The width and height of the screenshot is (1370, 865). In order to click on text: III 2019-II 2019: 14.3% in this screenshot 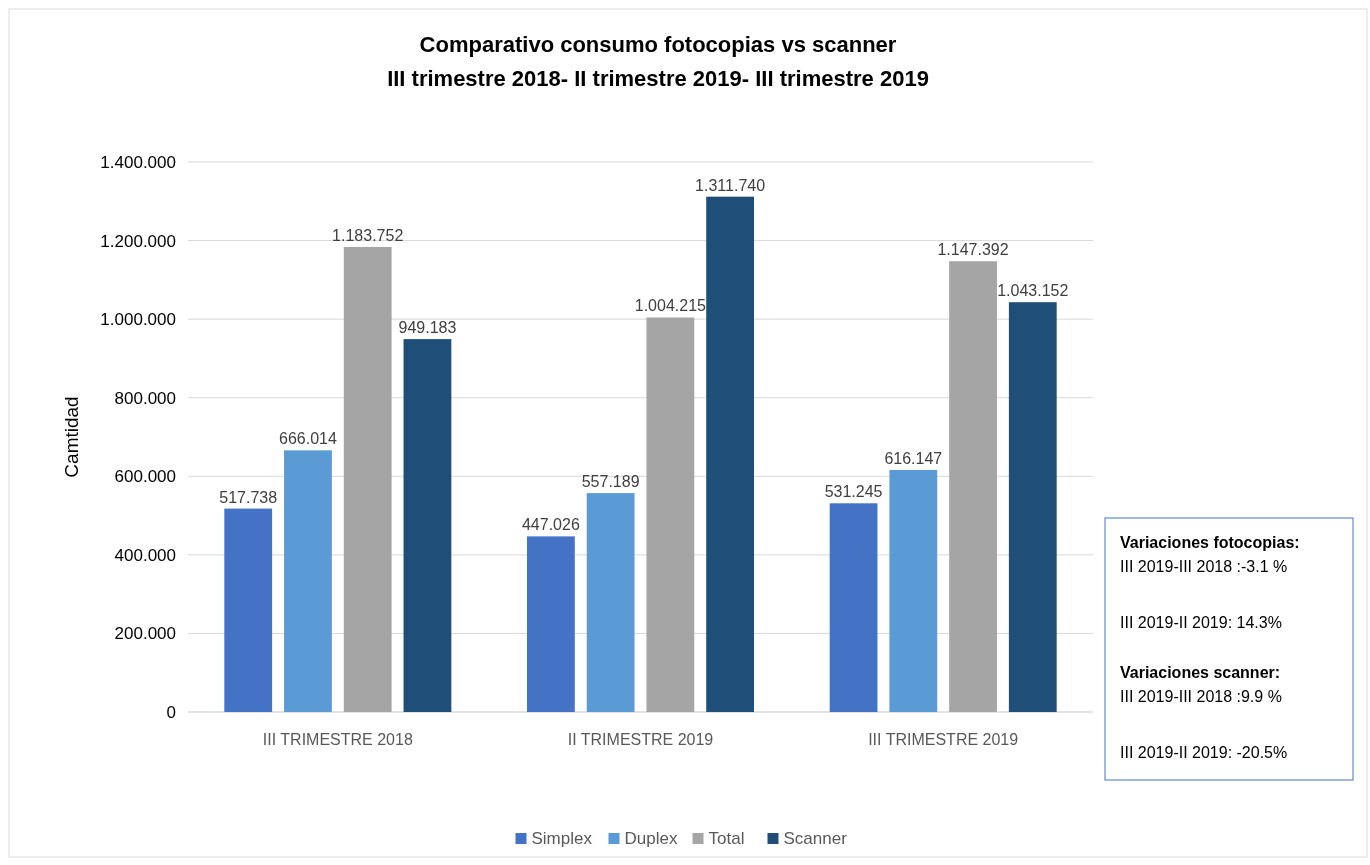, I will do `click(1201, 622)`.